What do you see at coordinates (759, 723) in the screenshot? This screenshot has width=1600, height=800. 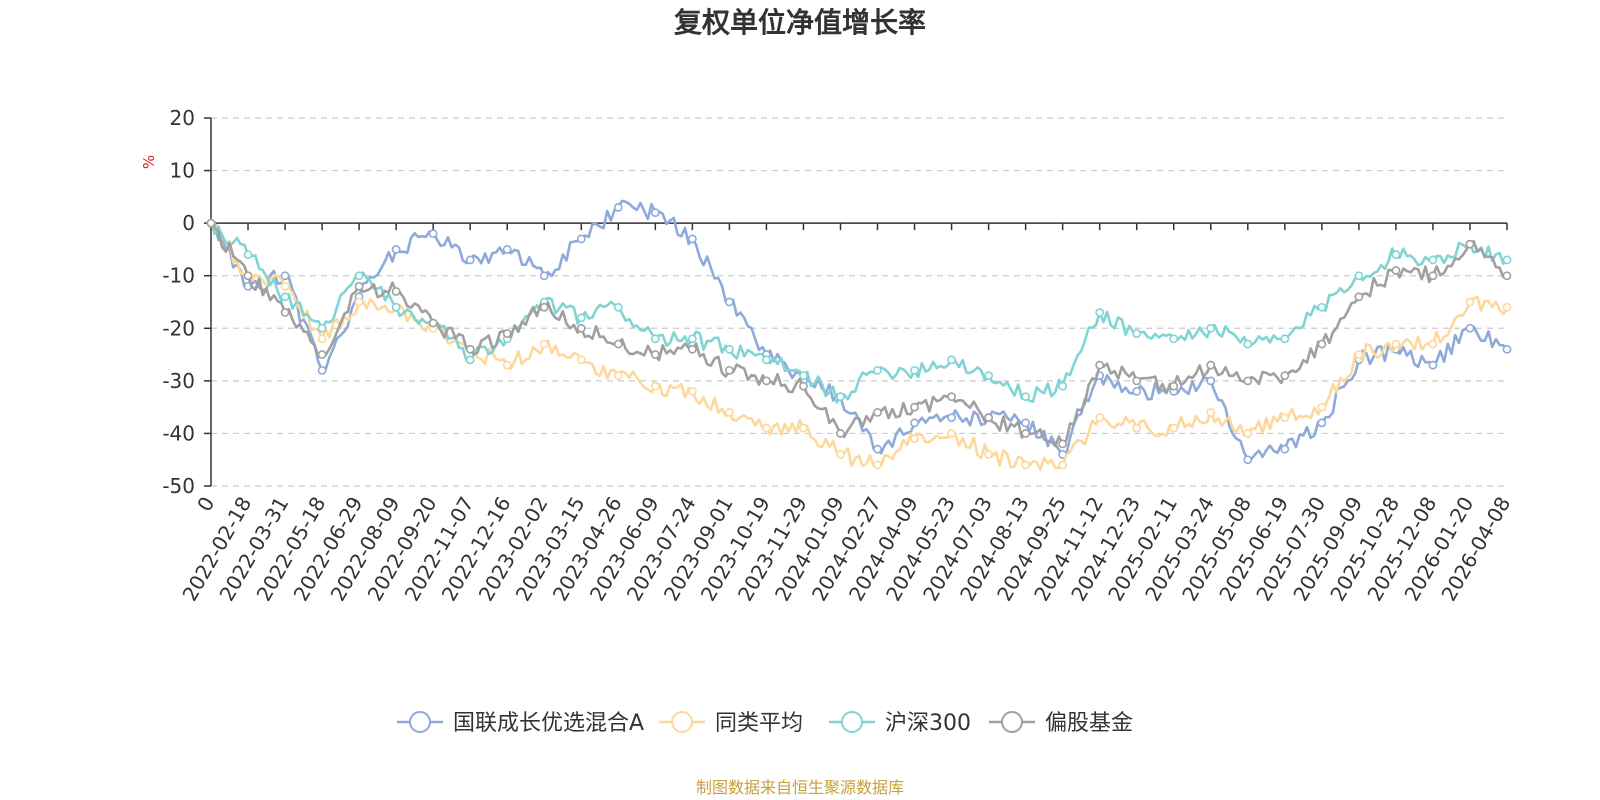 I see `legend-label: 同类平均` at bounding box center [759, 723].